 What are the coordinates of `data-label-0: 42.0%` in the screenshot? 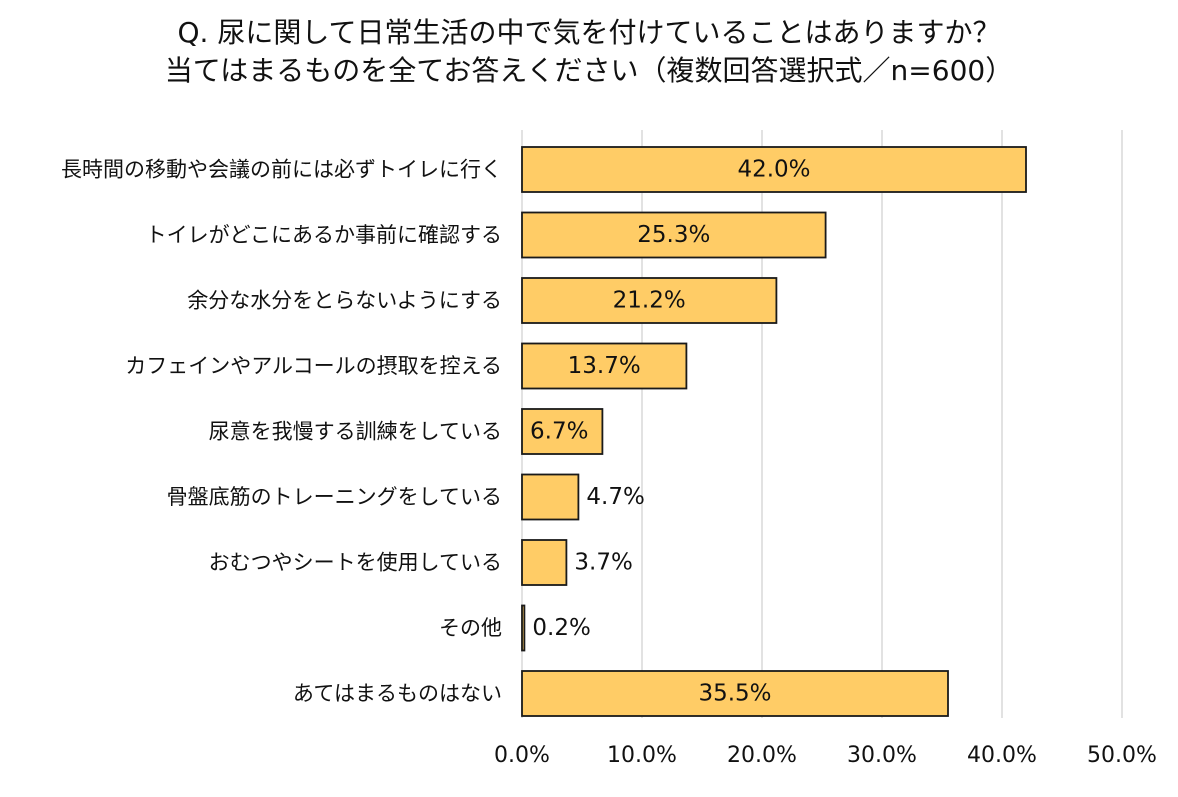 It's located at (773, 170).